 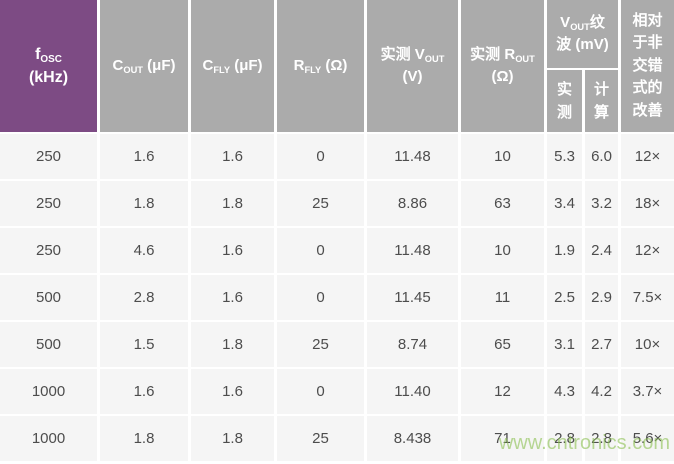 What do you see at coordinates (320, 66) in the screenshot?
I see `header-rfly: RFLY (Ω)` at bounding box center [320, 66].